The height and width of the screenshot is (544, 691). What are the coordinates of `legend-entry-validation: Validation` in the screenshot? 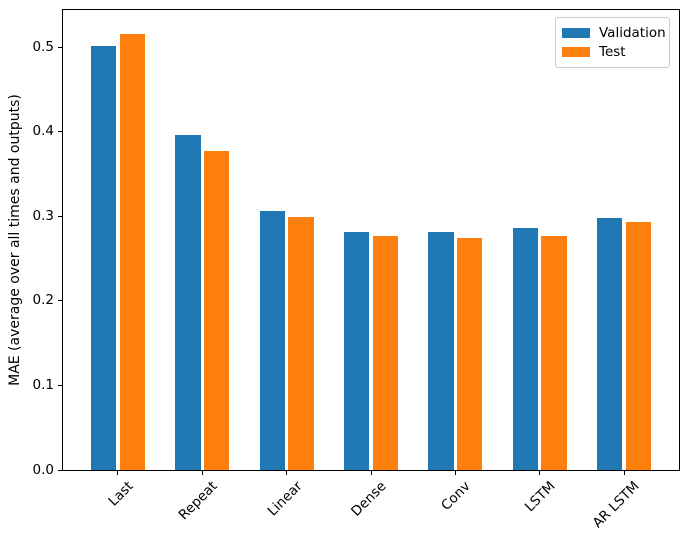 It's located at (614, 32).